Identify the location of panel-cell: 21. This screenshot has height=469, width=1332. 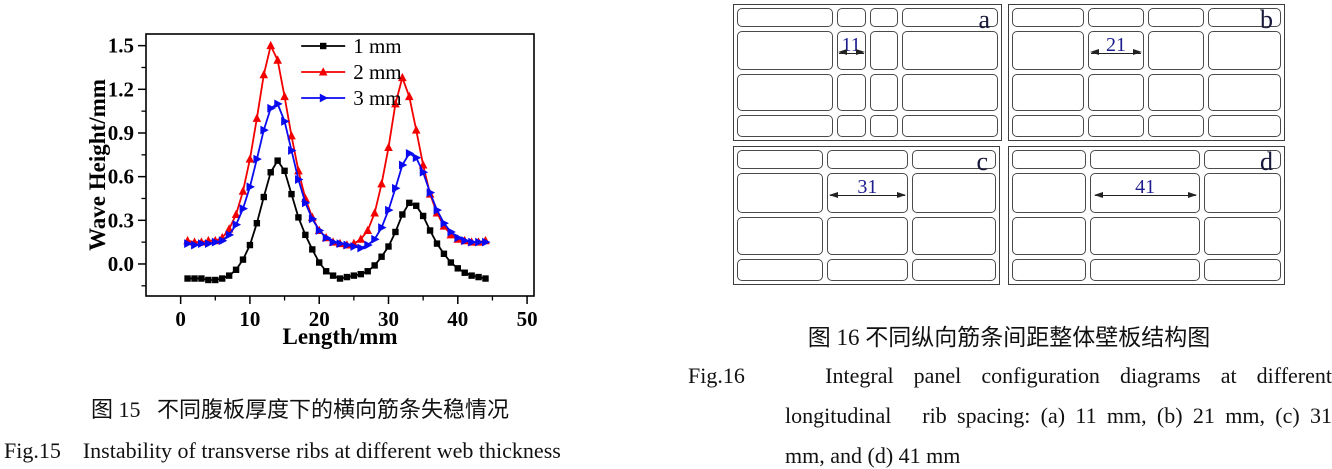
(1116, 50).